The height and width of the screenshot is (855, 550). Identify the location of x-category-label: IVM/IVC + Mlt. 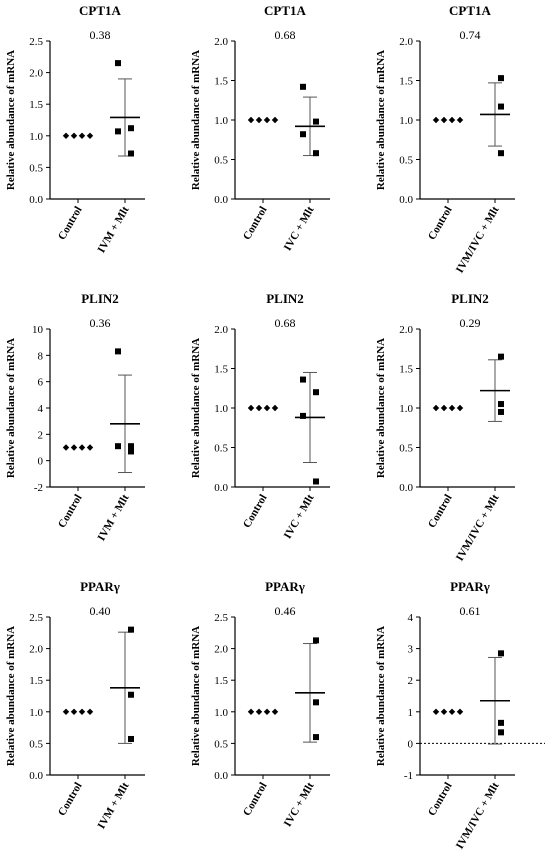
(478, 815).